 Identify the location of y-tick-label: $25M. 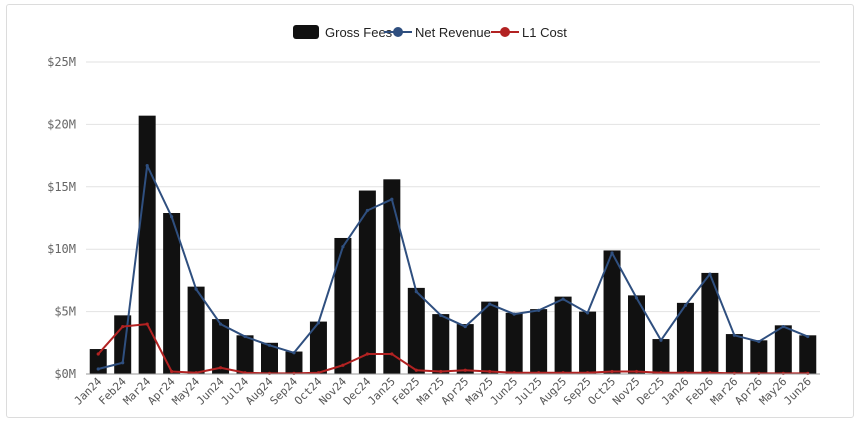
(61, 62).